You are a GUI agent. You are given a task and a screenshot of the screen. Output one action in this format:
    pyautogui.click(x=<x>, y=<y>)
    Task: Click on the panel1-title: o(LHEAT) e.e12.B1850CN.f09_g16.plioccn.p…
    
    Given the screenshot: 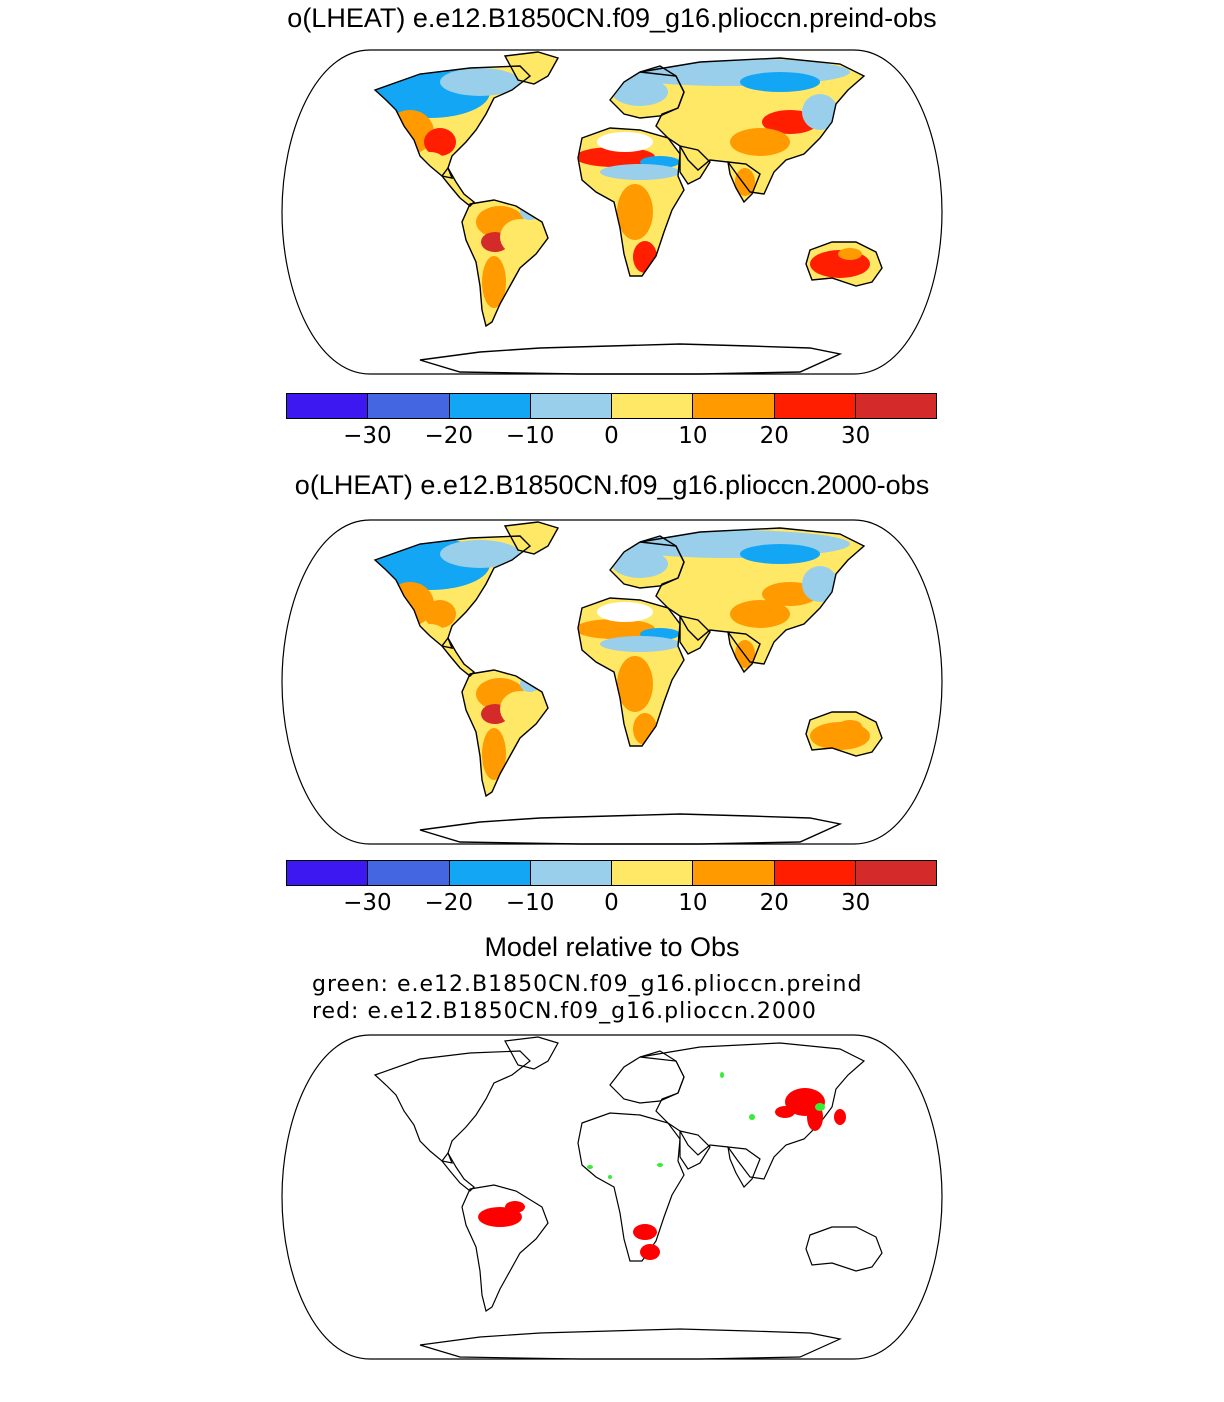 What is the action you would take?
    pyautogui.click(x=612, y=18)
    